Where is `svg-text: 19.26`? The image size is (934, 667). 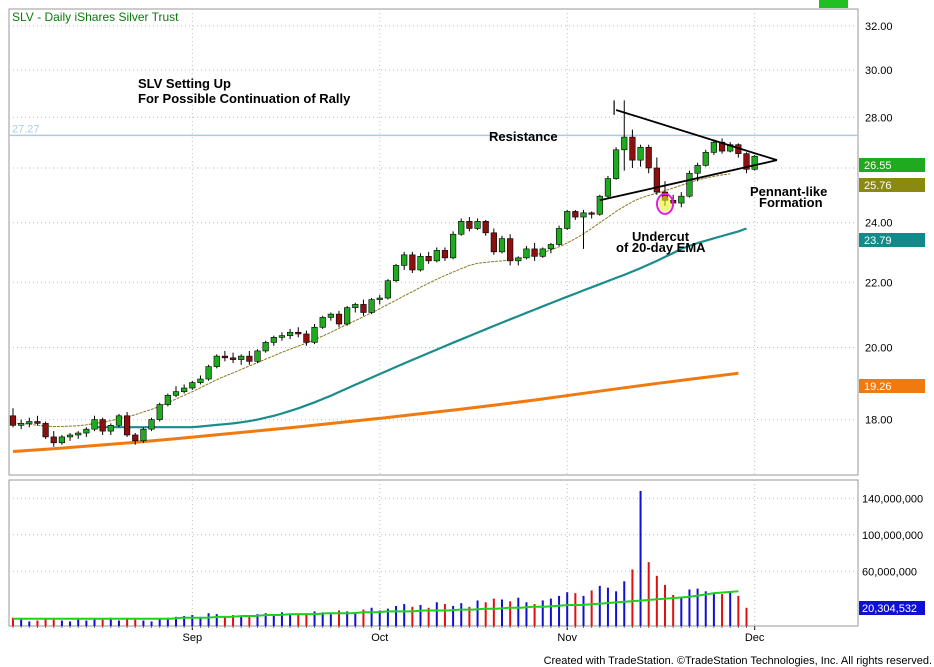 svg-text: 19.26 is located at coordinates (878, 387).